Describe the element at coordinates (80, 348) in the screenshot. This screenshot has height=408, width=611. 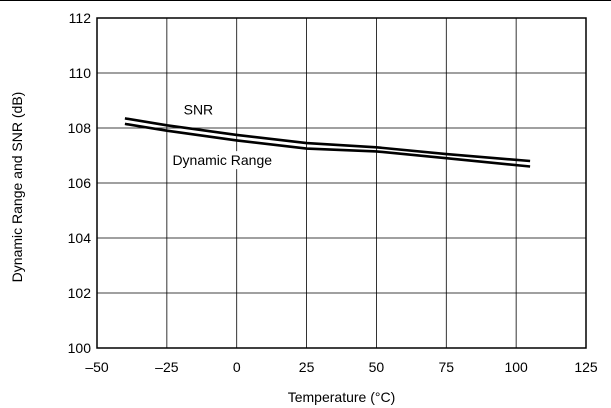
I see `y-tick-label: 100` at that location.